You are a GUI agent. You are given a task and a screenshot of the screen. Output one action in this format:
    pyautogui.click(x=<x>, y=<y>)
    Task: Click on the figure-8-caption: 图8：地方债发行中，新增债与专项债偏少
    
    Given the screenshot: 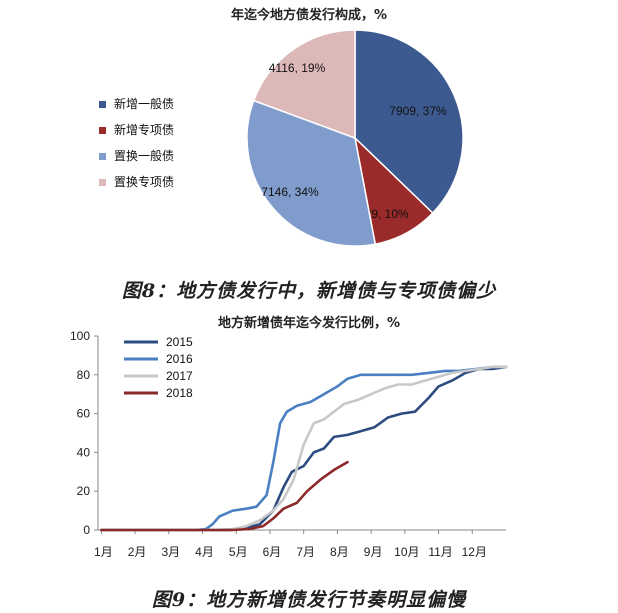 What is the action you would take?
    pyautogui.click(x=309, y=291)
    